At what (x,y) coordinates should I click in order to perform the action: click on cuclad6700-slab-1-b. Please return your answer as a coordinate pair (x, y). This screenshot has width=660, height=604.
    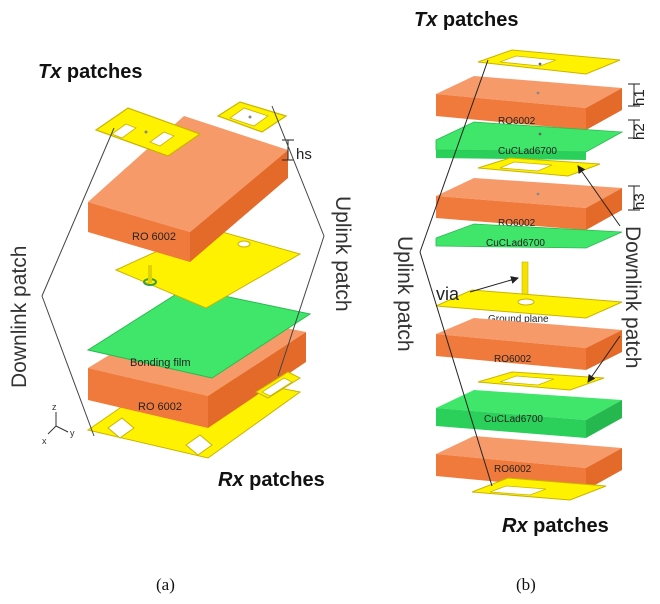
    Looking at the image, I should click on (529, 140).